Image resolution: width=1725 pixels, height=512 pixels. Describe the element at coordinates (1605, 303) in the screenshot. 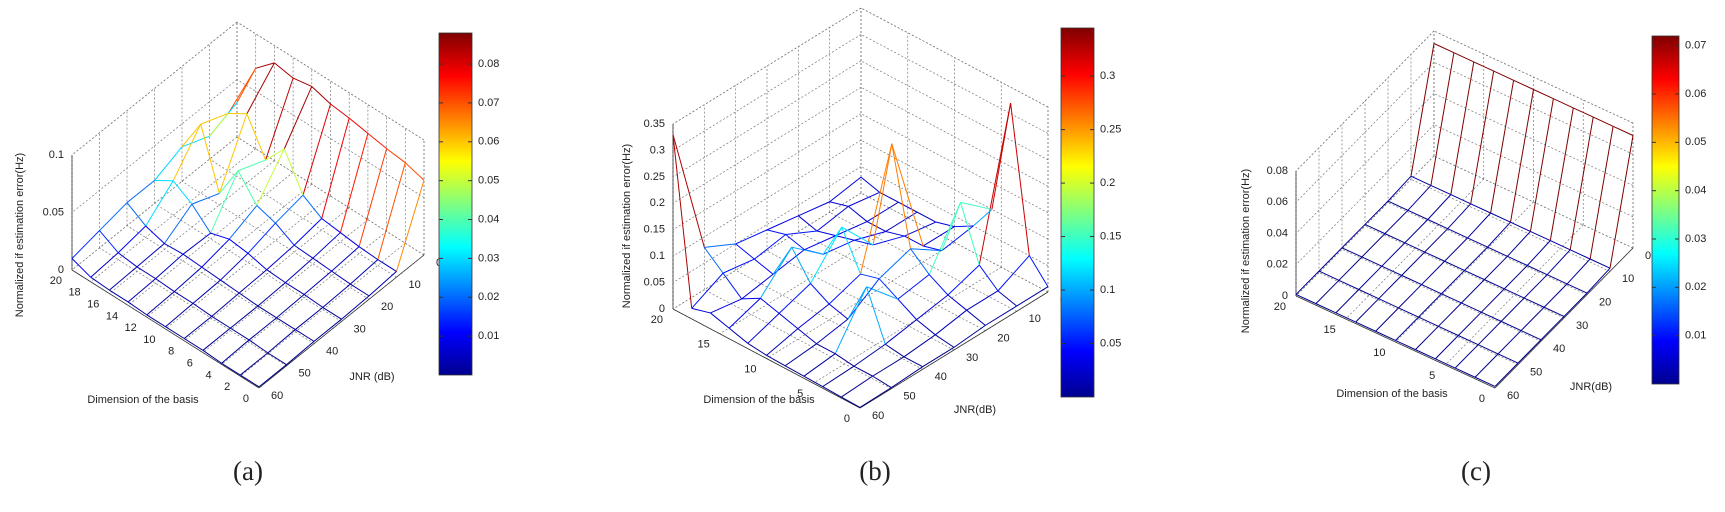

I see `y-tick-label: 20` at that location.